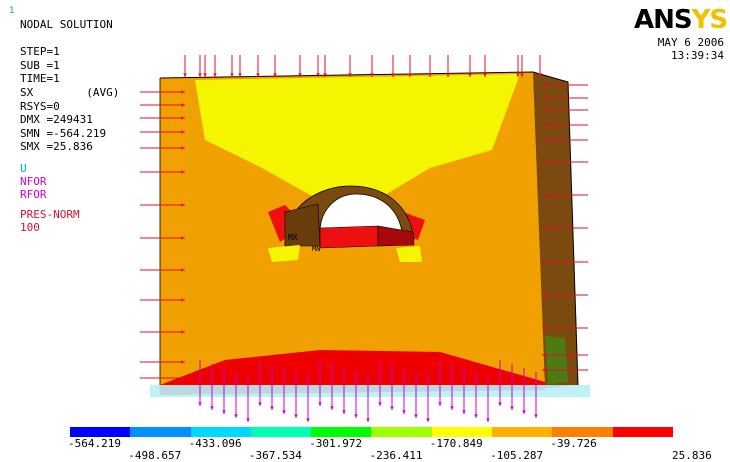 This screenshot has width=730, height=462. What do you see at coordinates (692, 455) in the screenshot?
I see `tick-label-bottom-5: 25.836` at bounding box center [692, 455].